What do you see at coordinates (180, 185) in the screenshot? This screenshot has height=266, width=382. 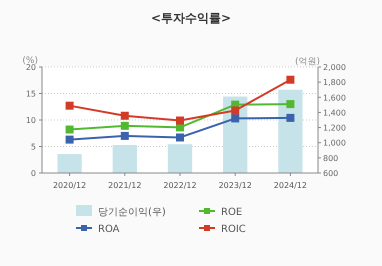 I see `x-tick-label: 2022/12` at bounding box center [180, 185].